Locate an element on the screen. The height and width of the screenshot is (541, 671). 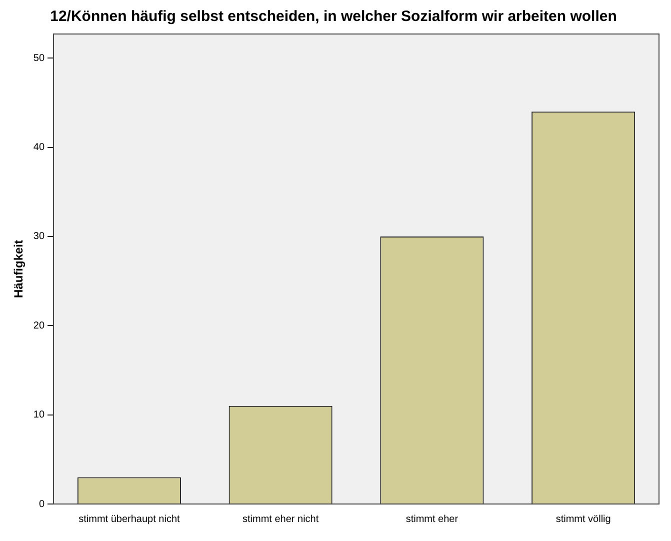
x-tick-label: stimmt überhaupt nicht is located at coordinates (129, 519).